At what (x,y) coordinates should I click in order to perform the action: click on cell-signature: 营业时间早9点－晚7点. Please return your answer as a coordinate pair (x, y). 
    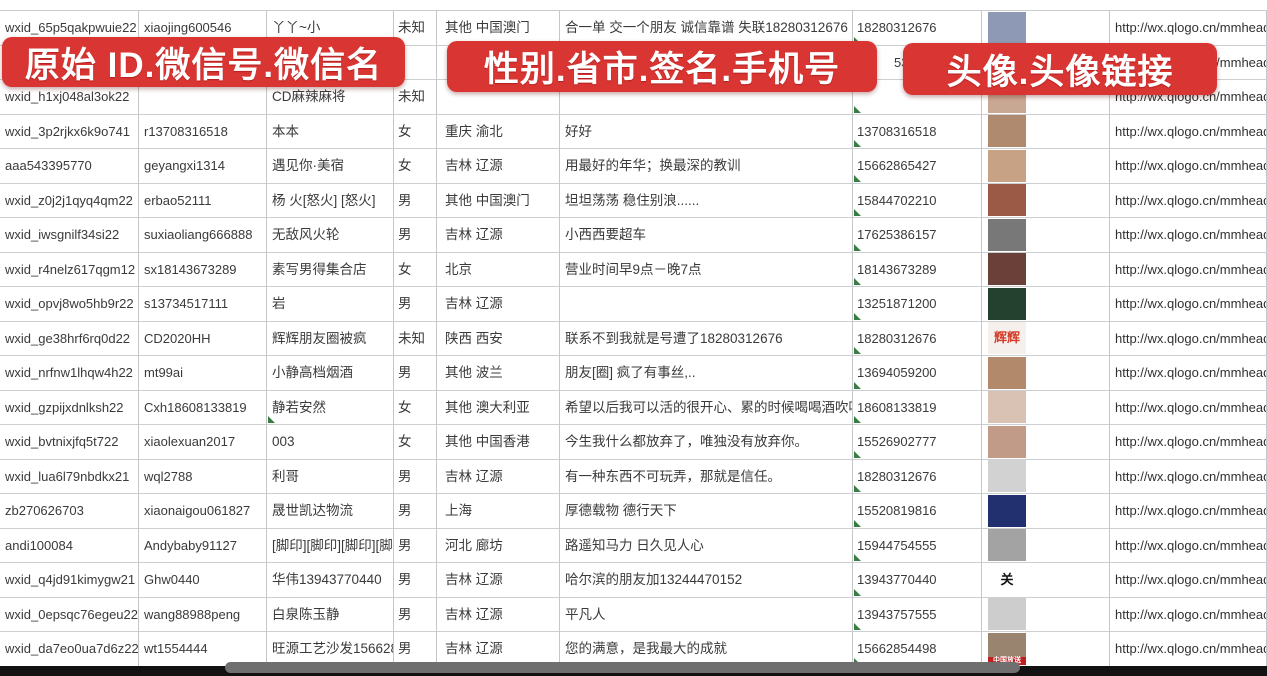
    Looking at the image, I should click on (706, 269).